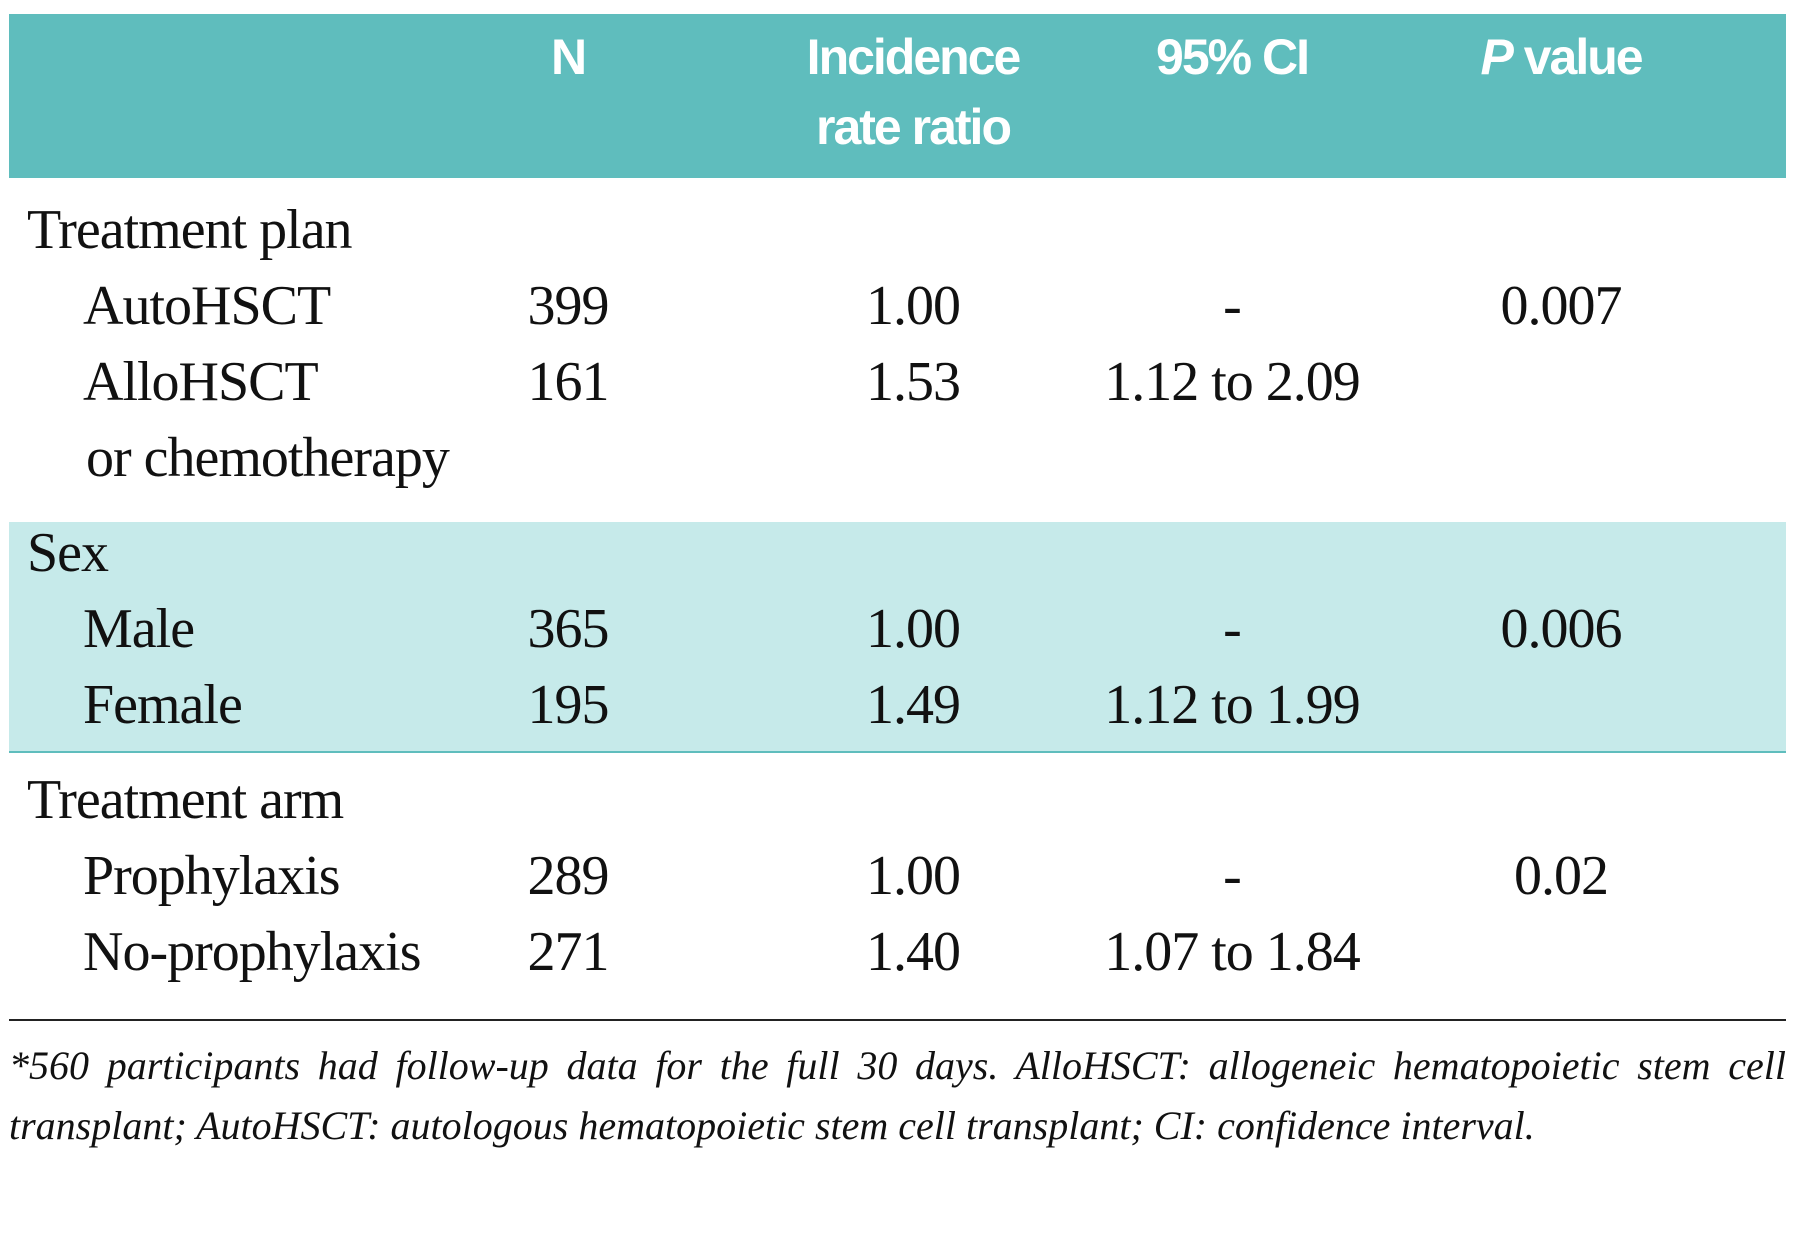 This screenshot has height=1244, width=1800. I want to click on group-label: Treatment plan, so click(190, 230).